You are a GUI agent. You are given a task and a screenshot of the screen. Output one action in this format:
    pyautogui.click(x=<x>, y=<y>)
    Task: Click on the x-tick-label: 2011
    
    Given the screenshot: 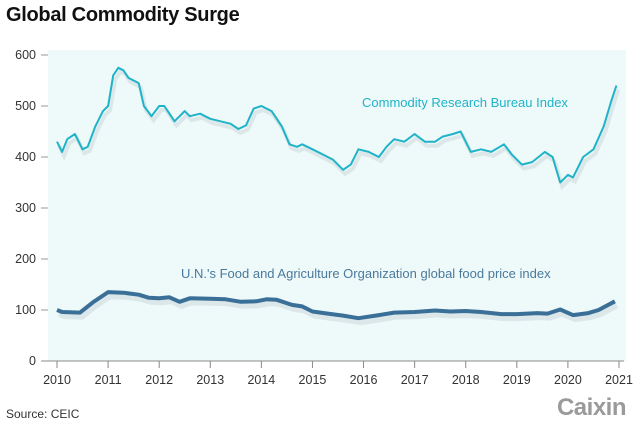 What is the action you would take?
    pyautogui.click(x=108, y=380)
    